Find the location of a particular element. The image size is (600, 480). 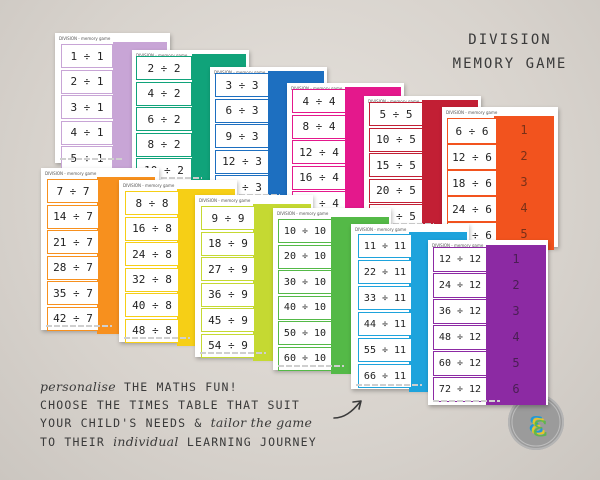

division-card: 44 ÷ 11 is located at coordinates (385, 324).